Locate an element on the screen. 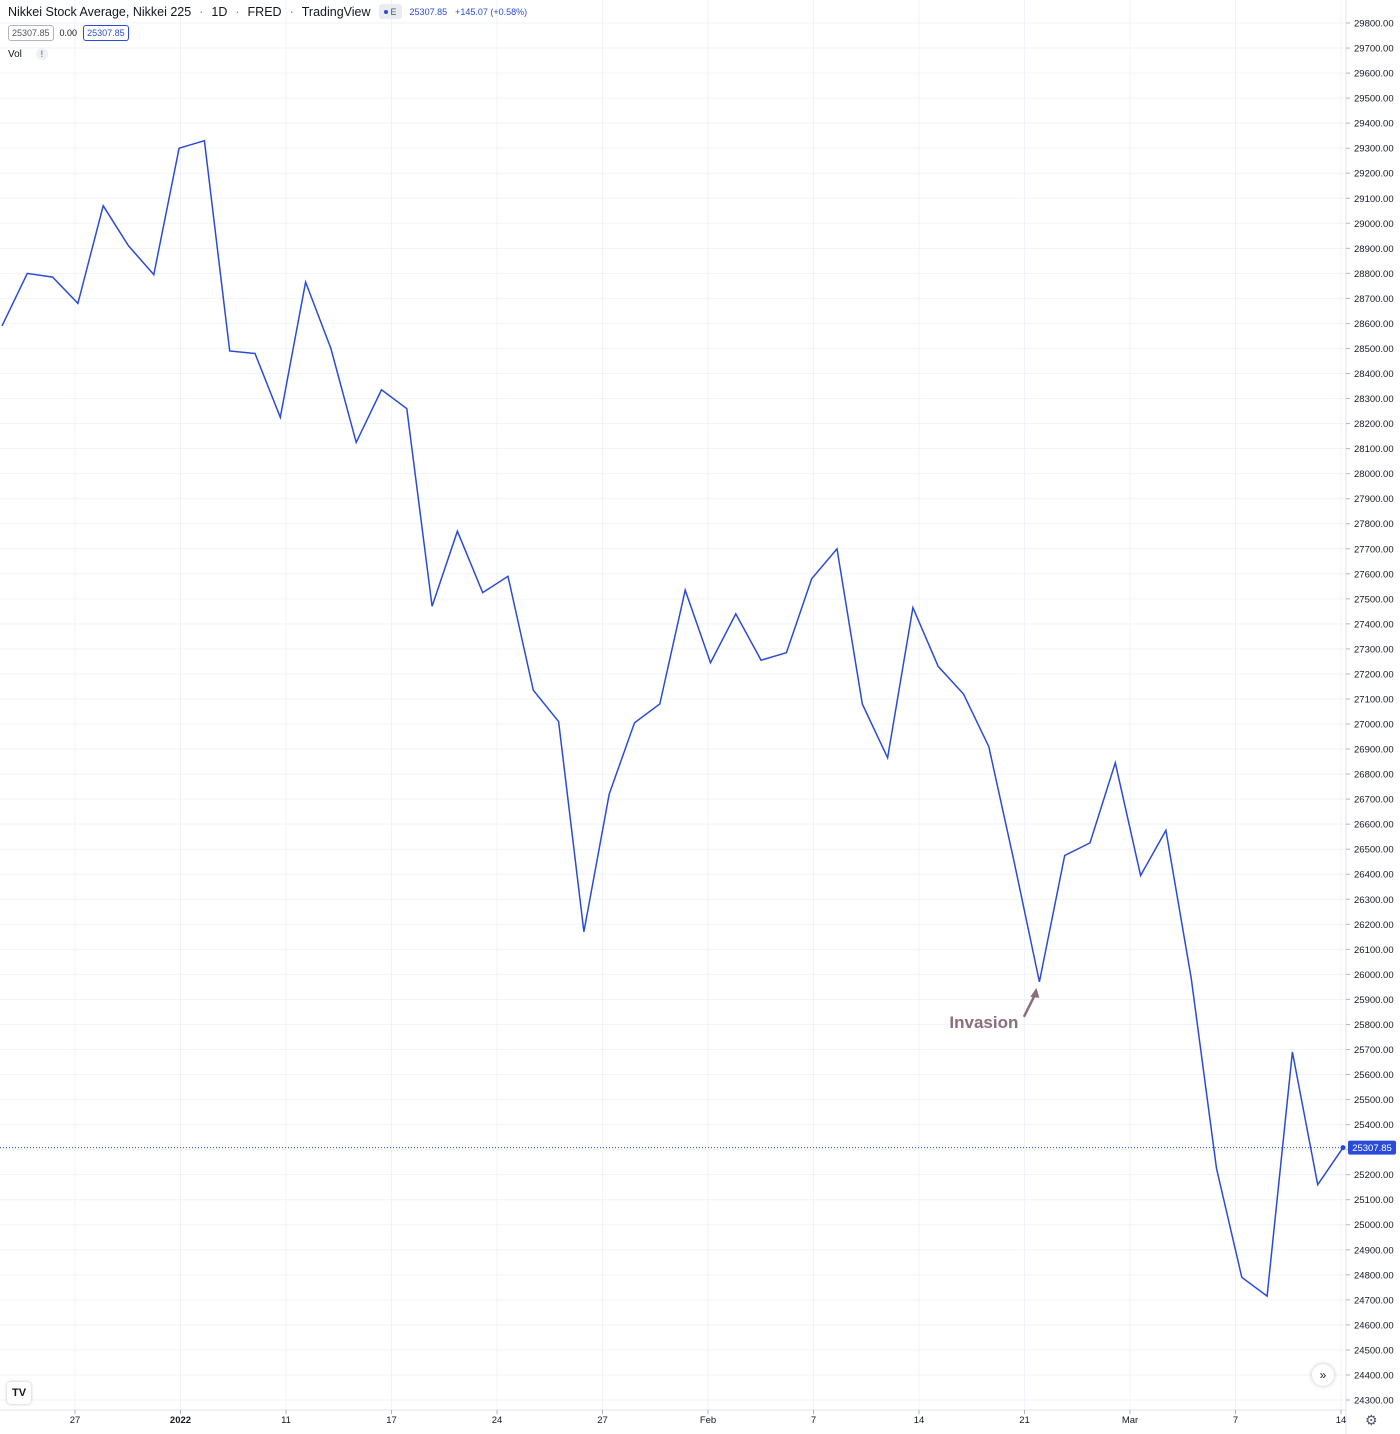  symbol-title: Nikkei Stock Average, Nikkei 225 is located at coordinates (100, 11).